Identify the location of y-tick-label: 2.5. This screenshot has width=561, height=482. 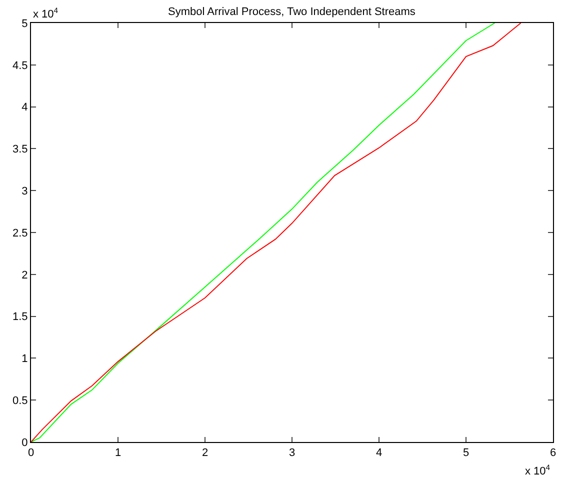
(20, 233).